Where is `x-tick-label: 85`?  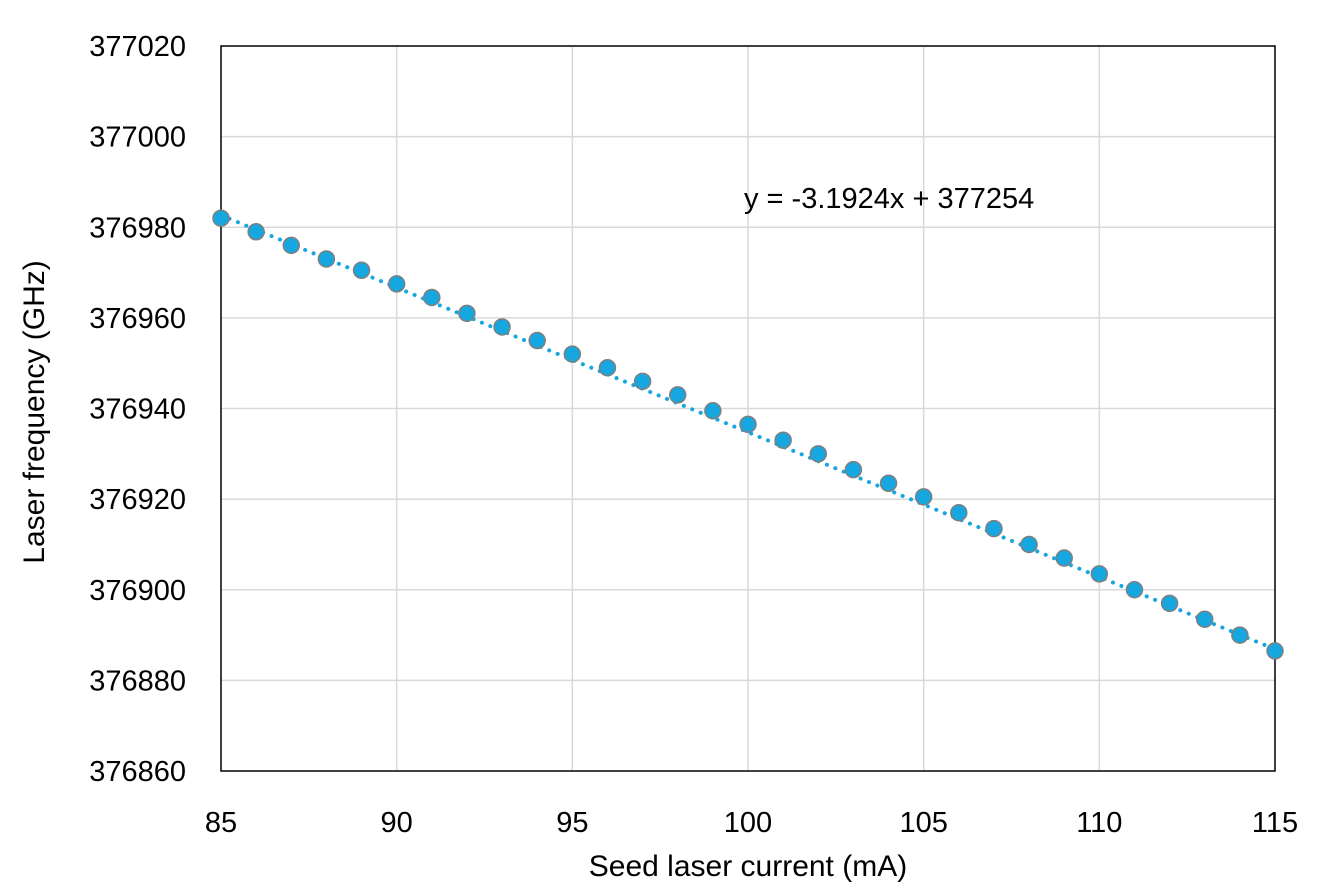
x-tick-label: 85 is located at coordinates (221, 823).